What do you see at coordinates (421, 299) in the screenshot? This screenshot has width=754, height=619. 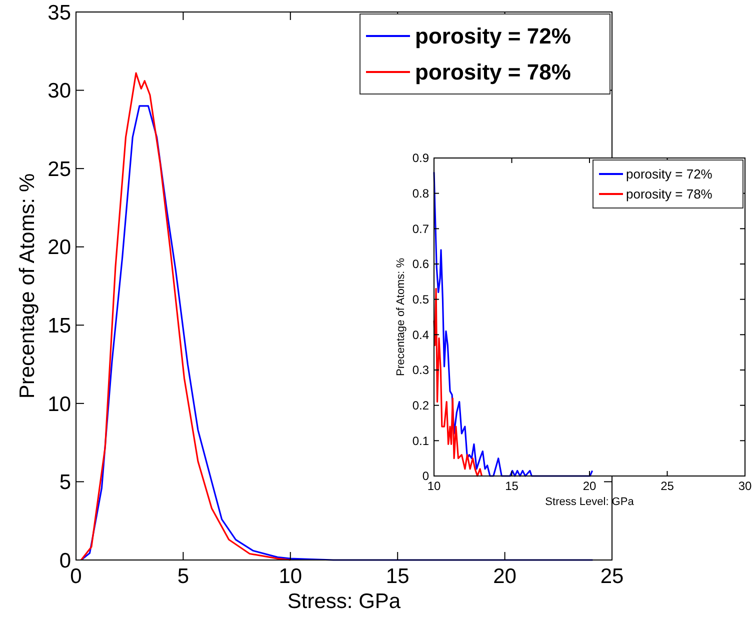 I see `y-tick-label: 0.5` at bounding box center [421, 299].